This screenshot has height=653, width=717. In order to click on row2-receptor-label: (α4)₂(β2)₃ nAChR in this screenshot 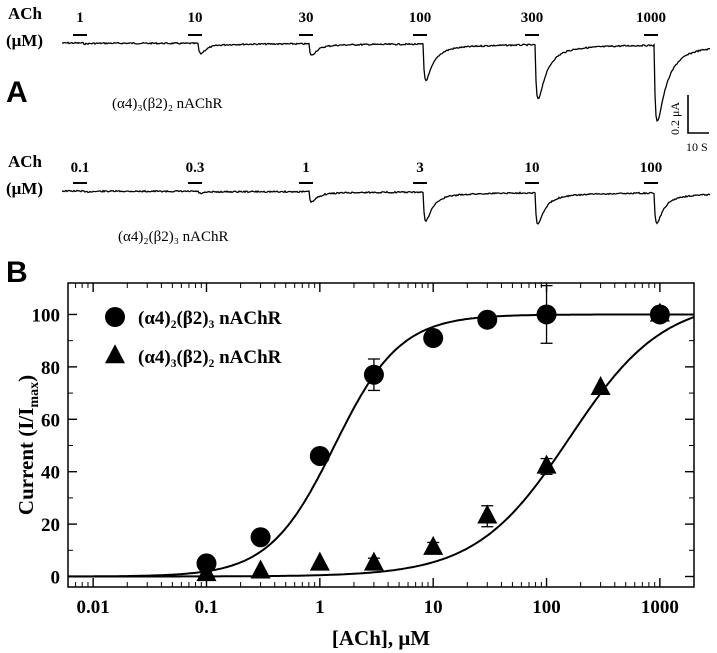, I will do `click(173, 237)`.